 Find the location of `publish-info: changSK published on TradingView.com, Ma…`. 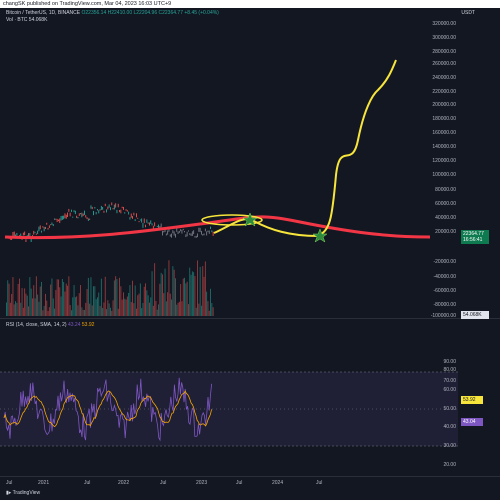

publish-info: changSK published on TradingView.com, Ma… is located at coordinates (87, 4).